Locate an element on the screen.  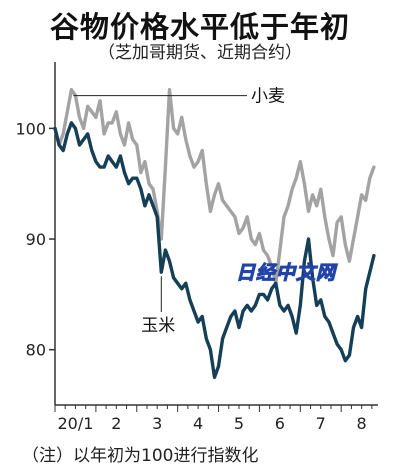
chart-note: （注）以年初为100进行指数化 is located at coordinates (140, 456).